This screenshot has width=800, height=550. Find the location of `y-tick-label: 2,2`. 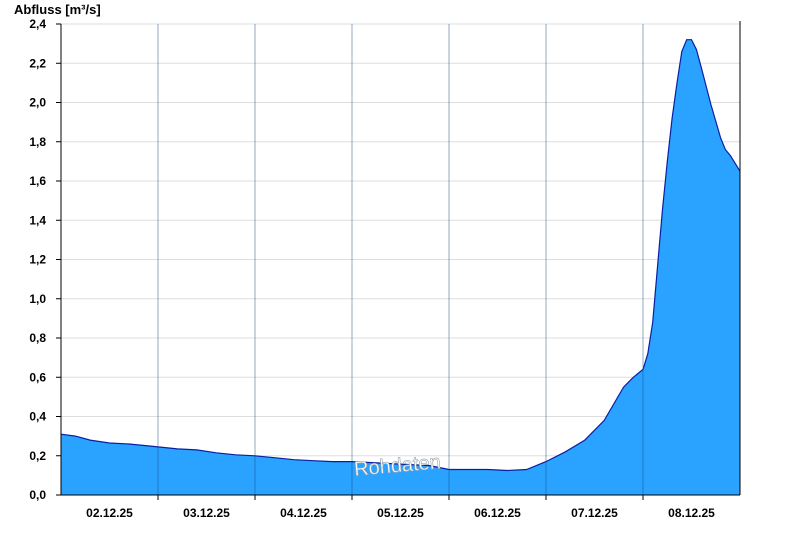

y-tick-label: 2,2 is located at coordinates (37, 63).